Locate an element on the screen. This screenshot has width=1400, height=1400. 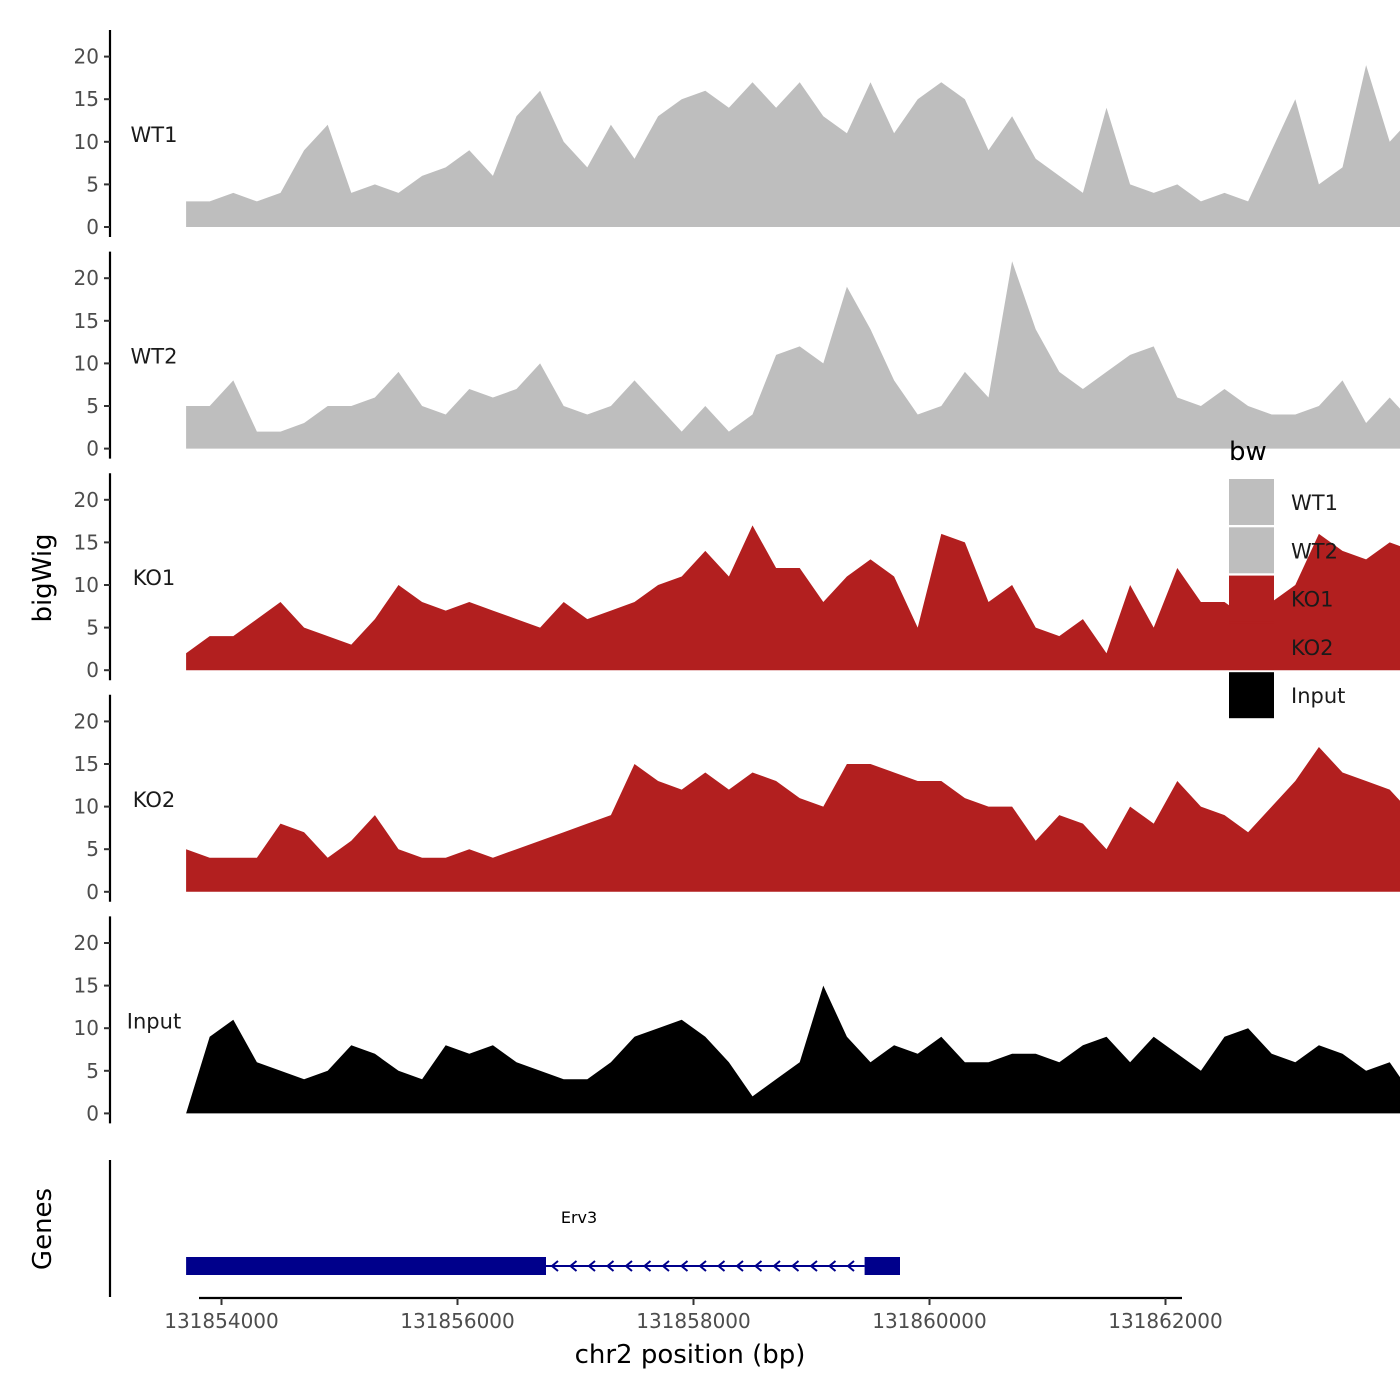
legend-key-ko1 is located at coordinates (1251, 598).